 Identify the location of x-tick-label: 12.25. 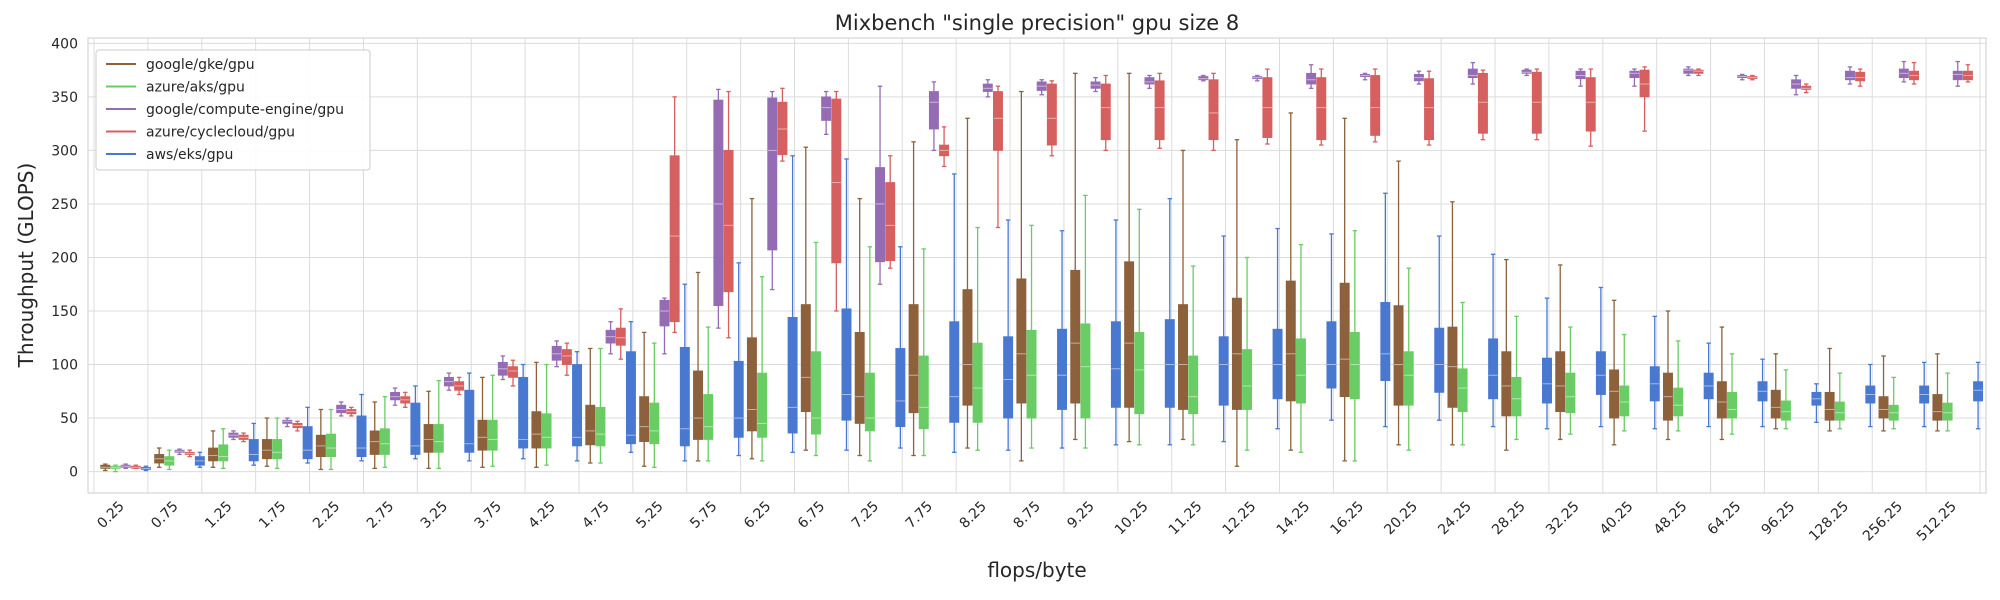
(1240, 519).